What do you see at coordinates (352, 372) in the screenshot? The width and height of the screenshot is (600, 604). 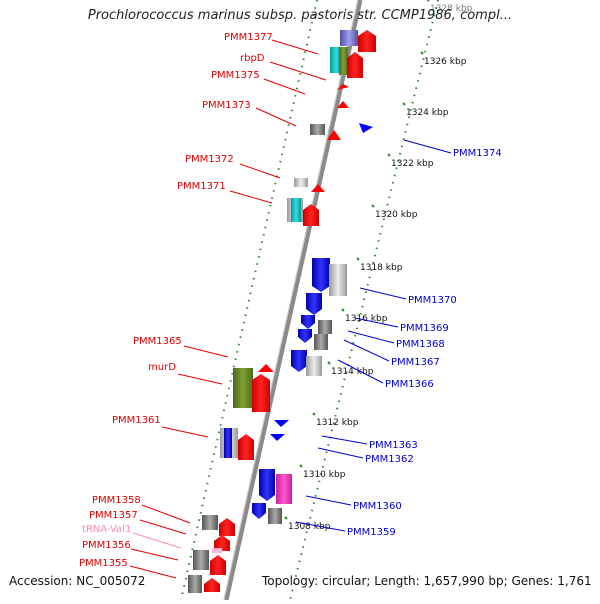 I see `kbp-tick-label: 1314 kbp` at bounding box center [352, 372].